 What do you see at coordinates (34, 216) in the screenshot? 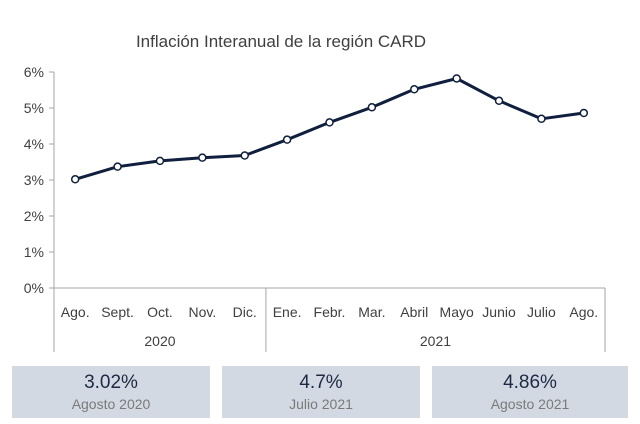
I see `y-tick-label: 2%` at bounding box center [34, 216].